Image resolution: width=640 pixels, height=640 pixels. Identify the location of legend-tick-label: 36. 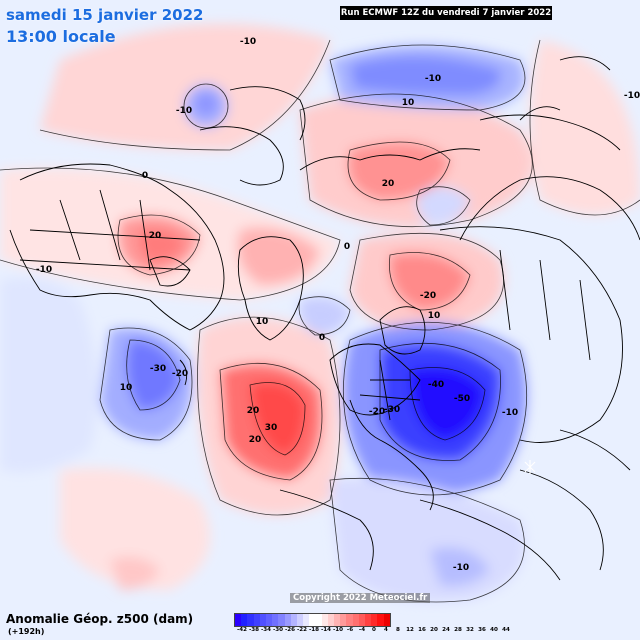
(482, 630).